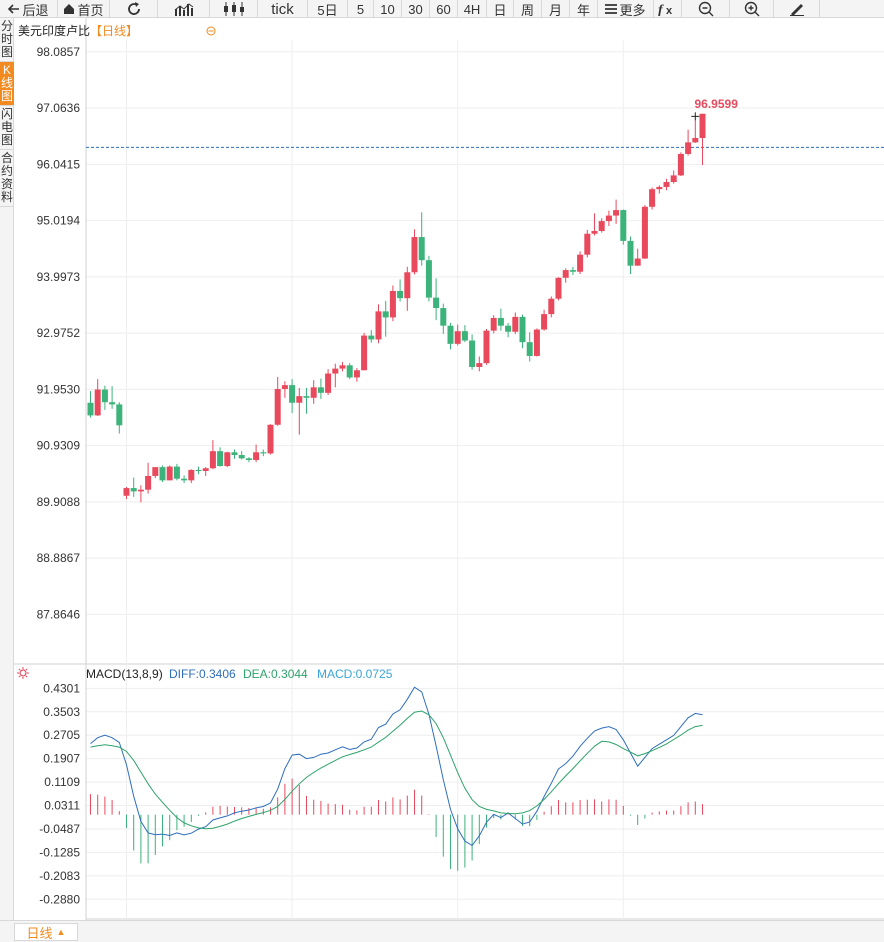  I want to click on toolbar-button-draw, so click(797, 9).